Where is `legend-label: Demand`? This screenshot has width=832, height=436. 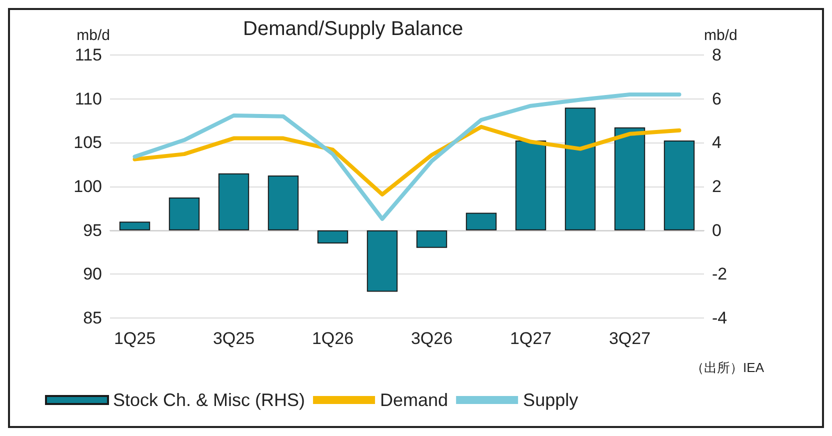 legend-label: Demand is located at coordinates (414, 400).